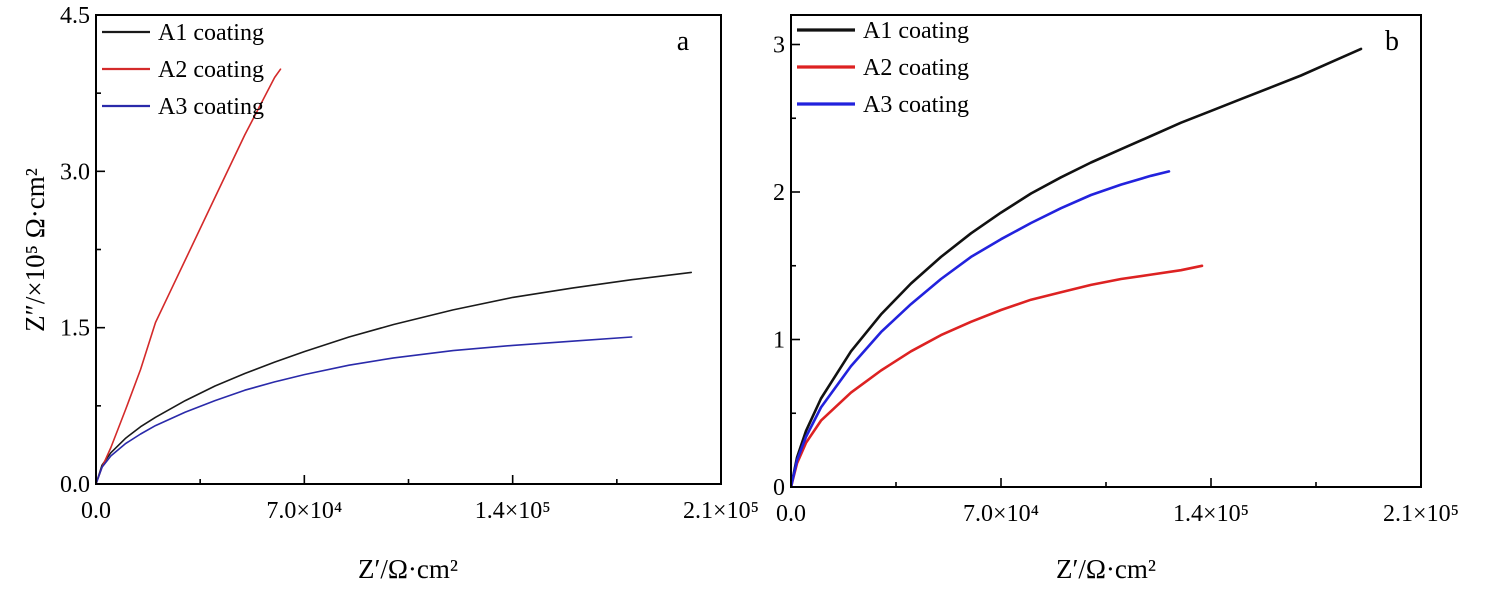 This screenshot has height=590, width=1495. I want to click on panel-a-legend: A1 coating A2 coating A3 coating, so click(183, 70).